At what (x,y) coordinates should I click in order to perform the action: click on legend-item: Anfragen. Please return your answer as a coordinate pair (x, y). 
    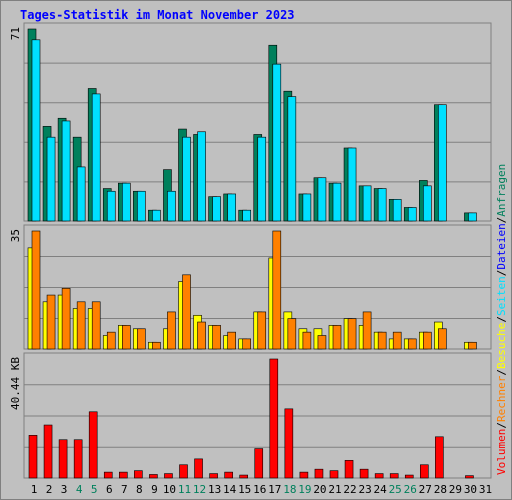
    Looking at the image, I should click on (501, 190).